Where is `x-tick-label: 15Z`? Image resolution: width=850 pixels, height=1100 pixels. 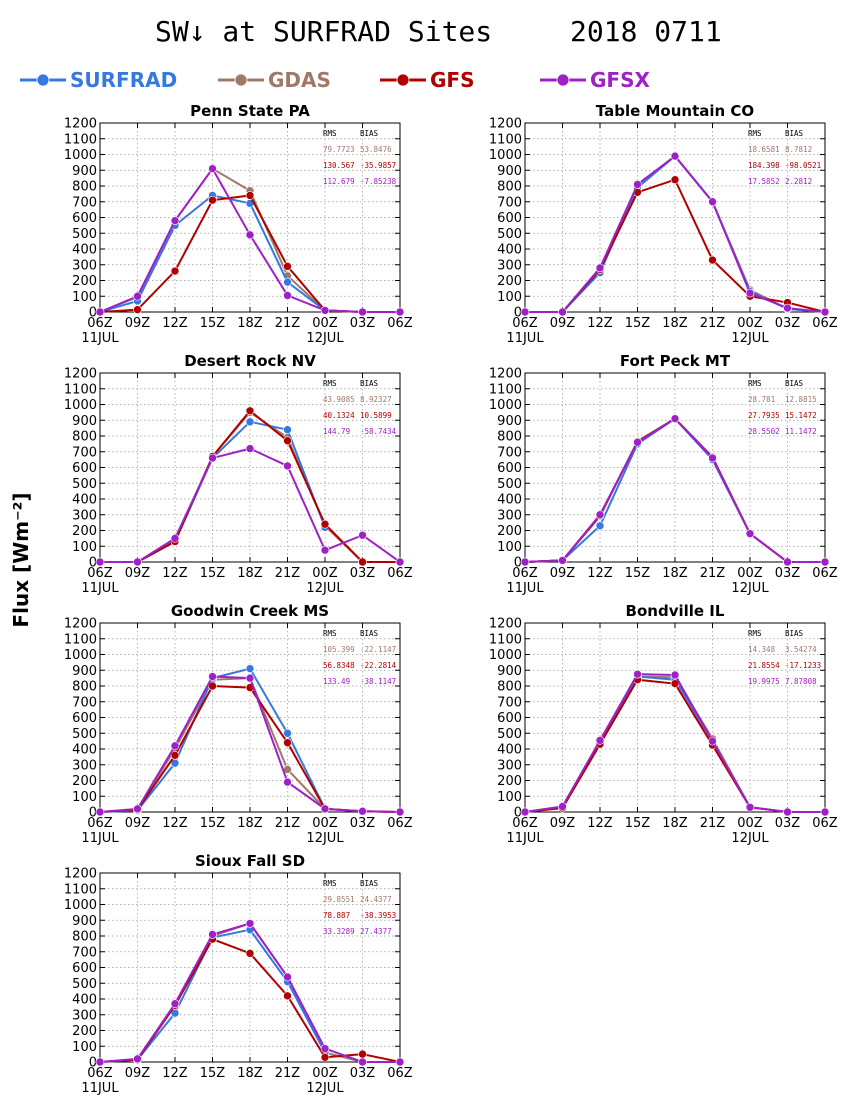
x-tick-label: 15Z is located at coordinates (638, 823).